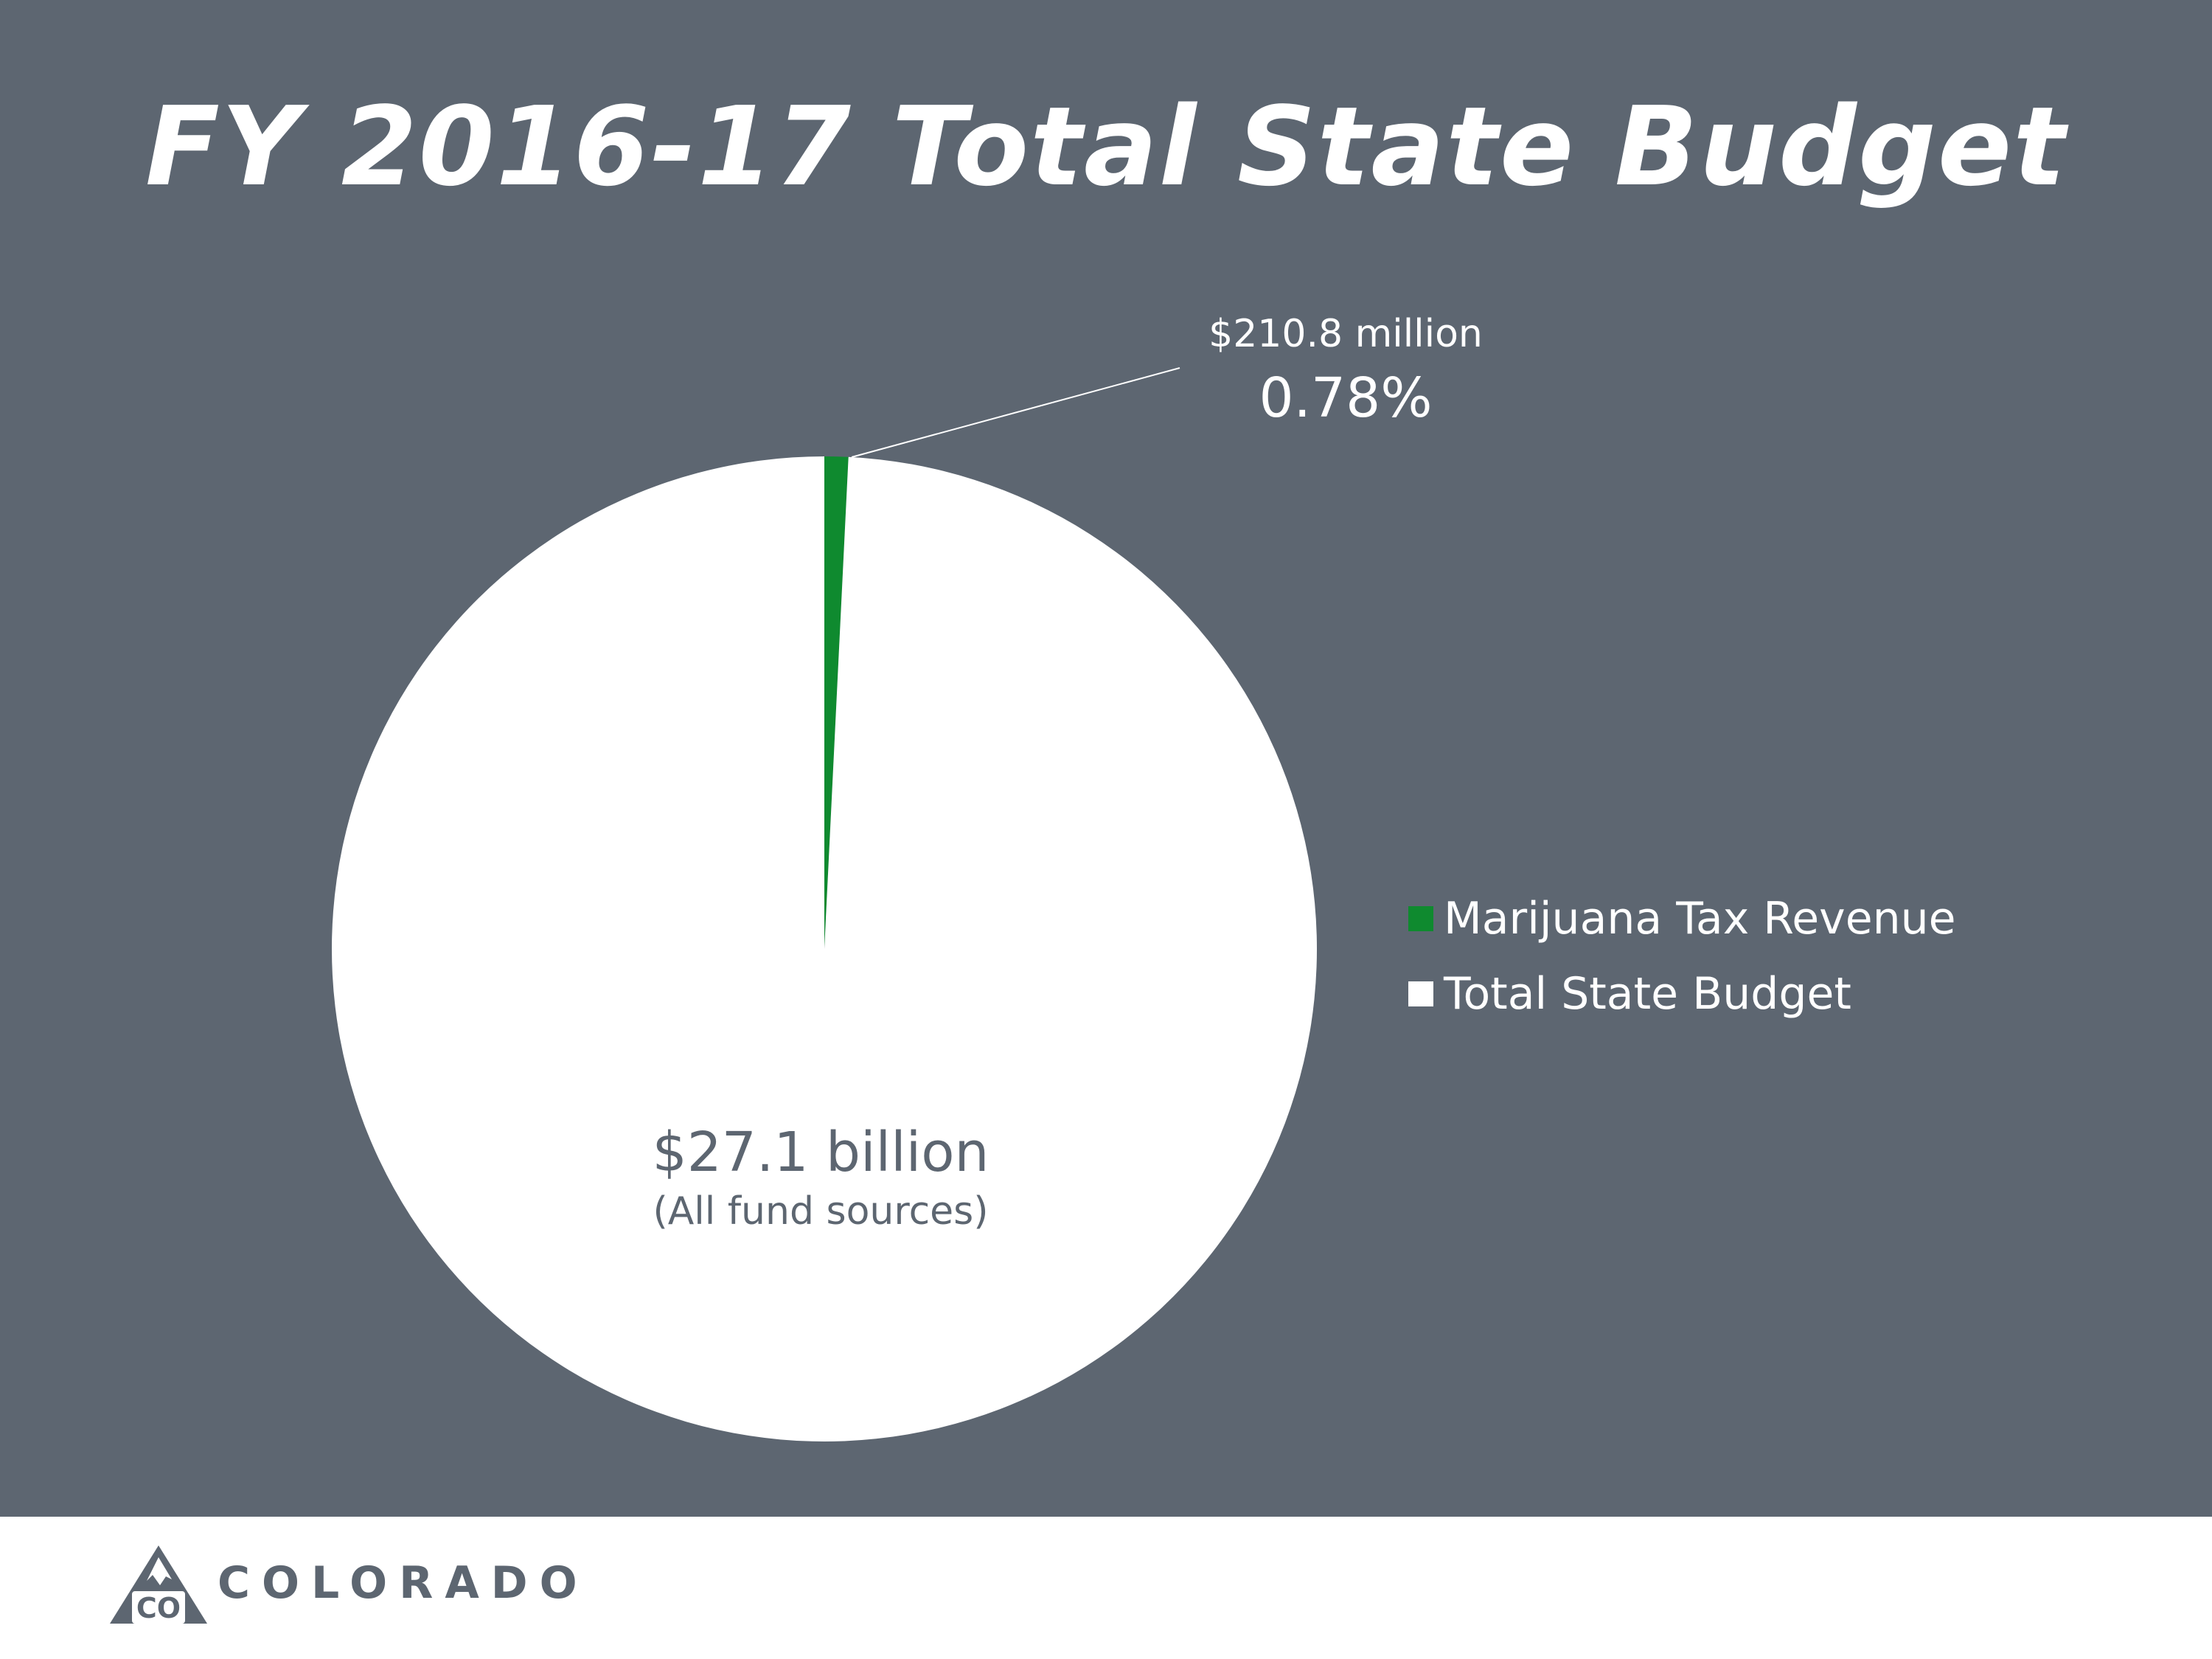 The height and width of the screenshot is (1659, 2212). I want to click on colorado-mountain-logo-icon: CO, so click(158, 1584).